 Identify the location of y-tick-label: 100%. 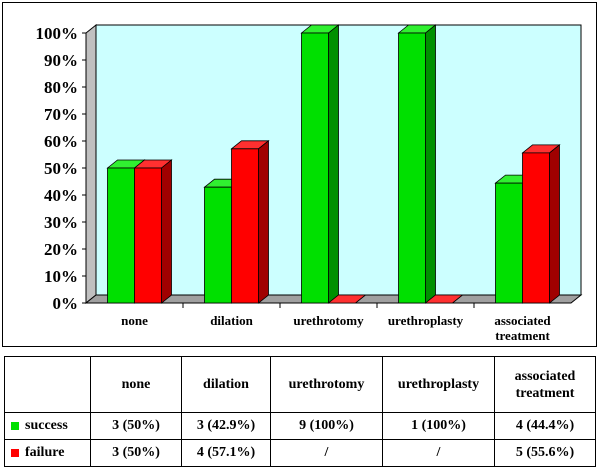
(57, 33).